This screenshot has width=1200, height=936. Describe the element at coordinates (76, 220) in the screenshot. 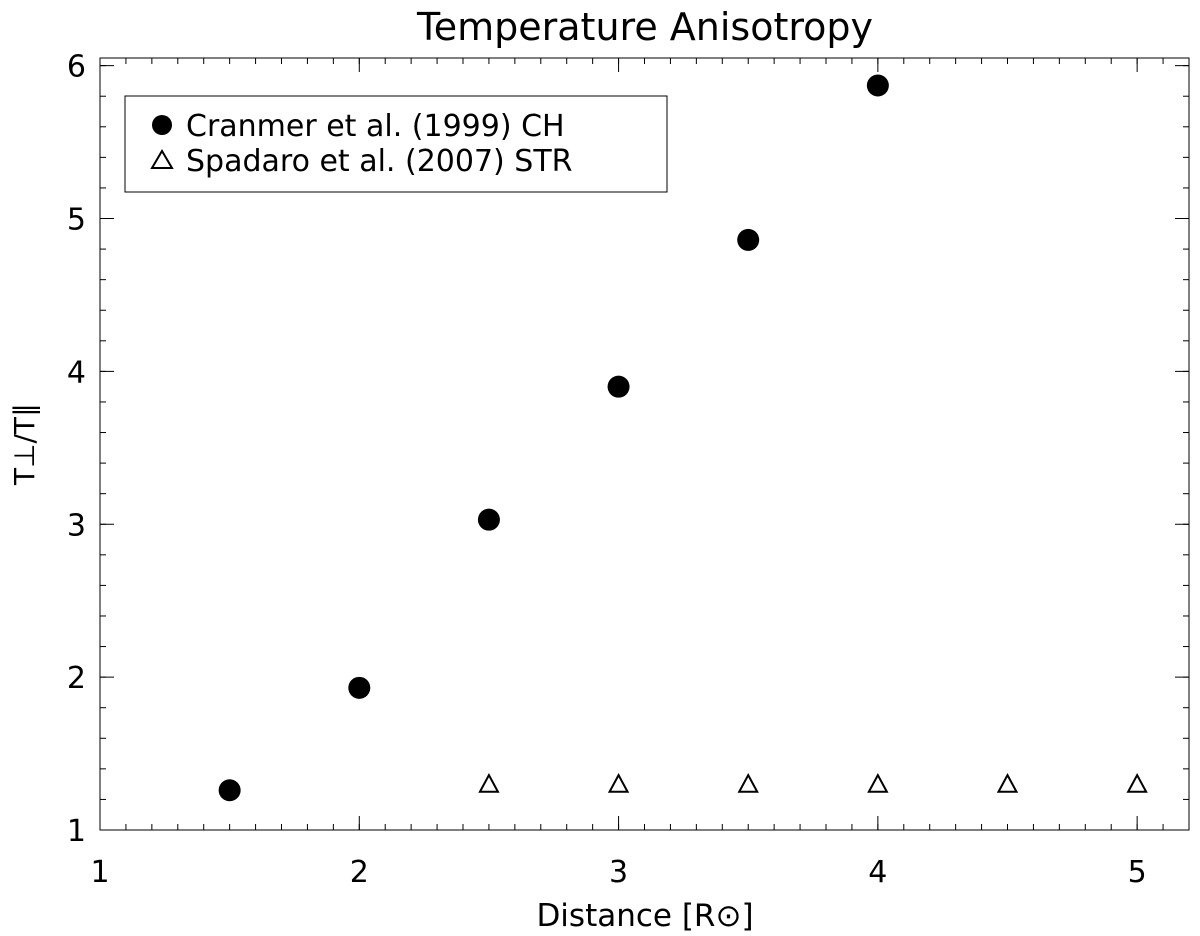

I see `y-tick-label: 5` at that location.